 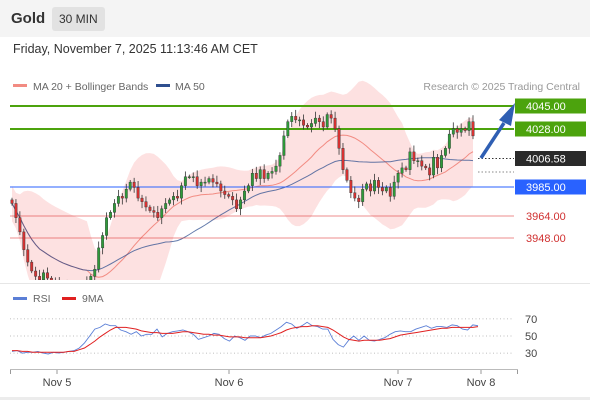 What do you see at coordinates (550, 106) in the screenshot?
I see `level-tag-4045.00` at bounding box center [550, 106].